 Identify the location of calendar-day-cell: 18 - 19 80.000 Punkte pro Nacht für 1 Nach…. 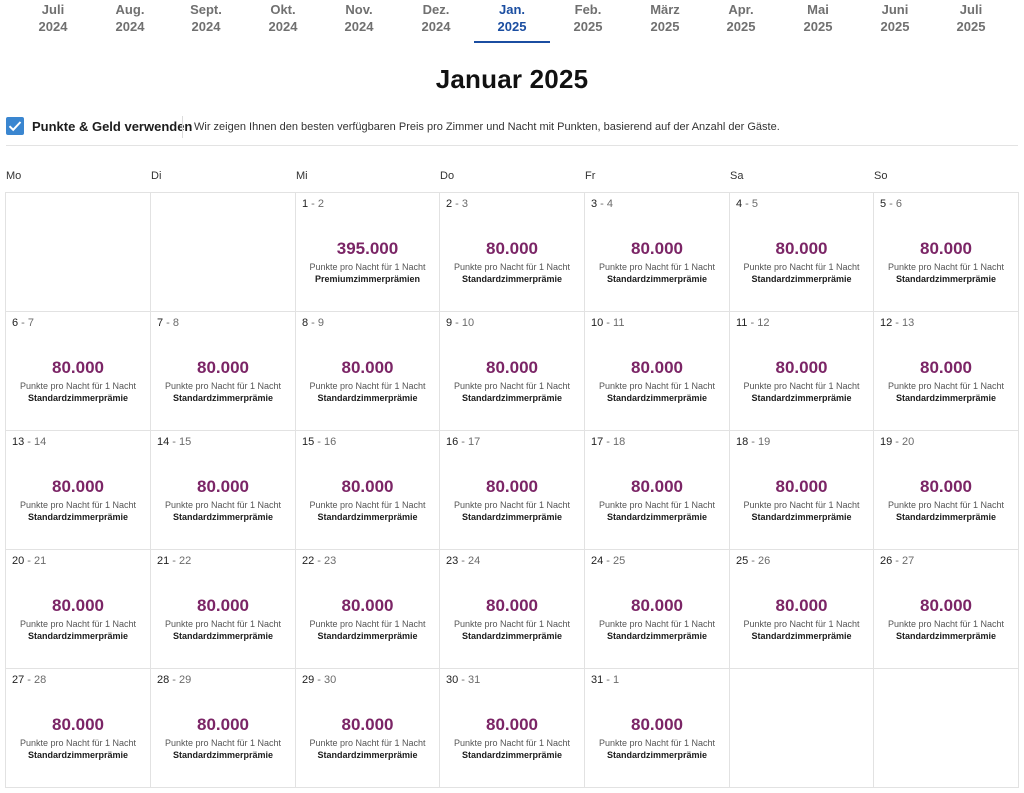
(802, 490).